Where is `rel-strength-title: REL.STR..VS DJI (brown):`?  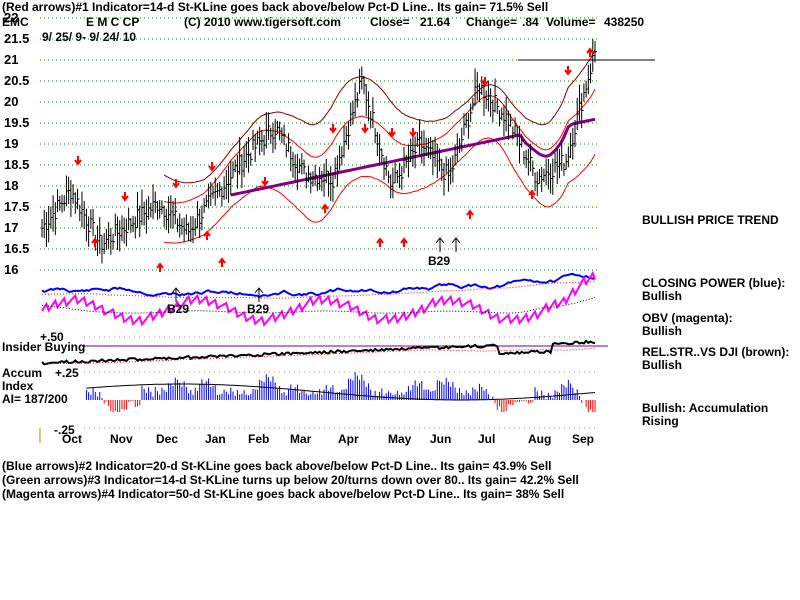 rel-strength-title: REL.STR..VS DJI (brown): is located at coordinates (716, 352).